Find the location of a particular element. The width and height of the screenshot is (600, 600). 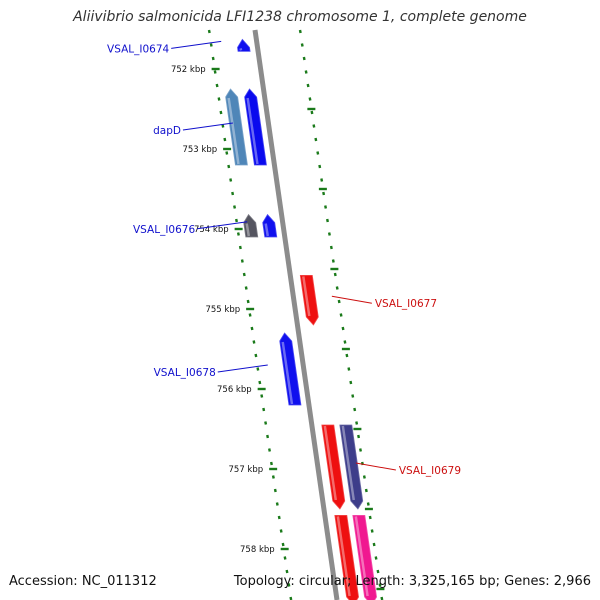

kbp-tick-label: 753 kbp is located at coordinates (199, 150).